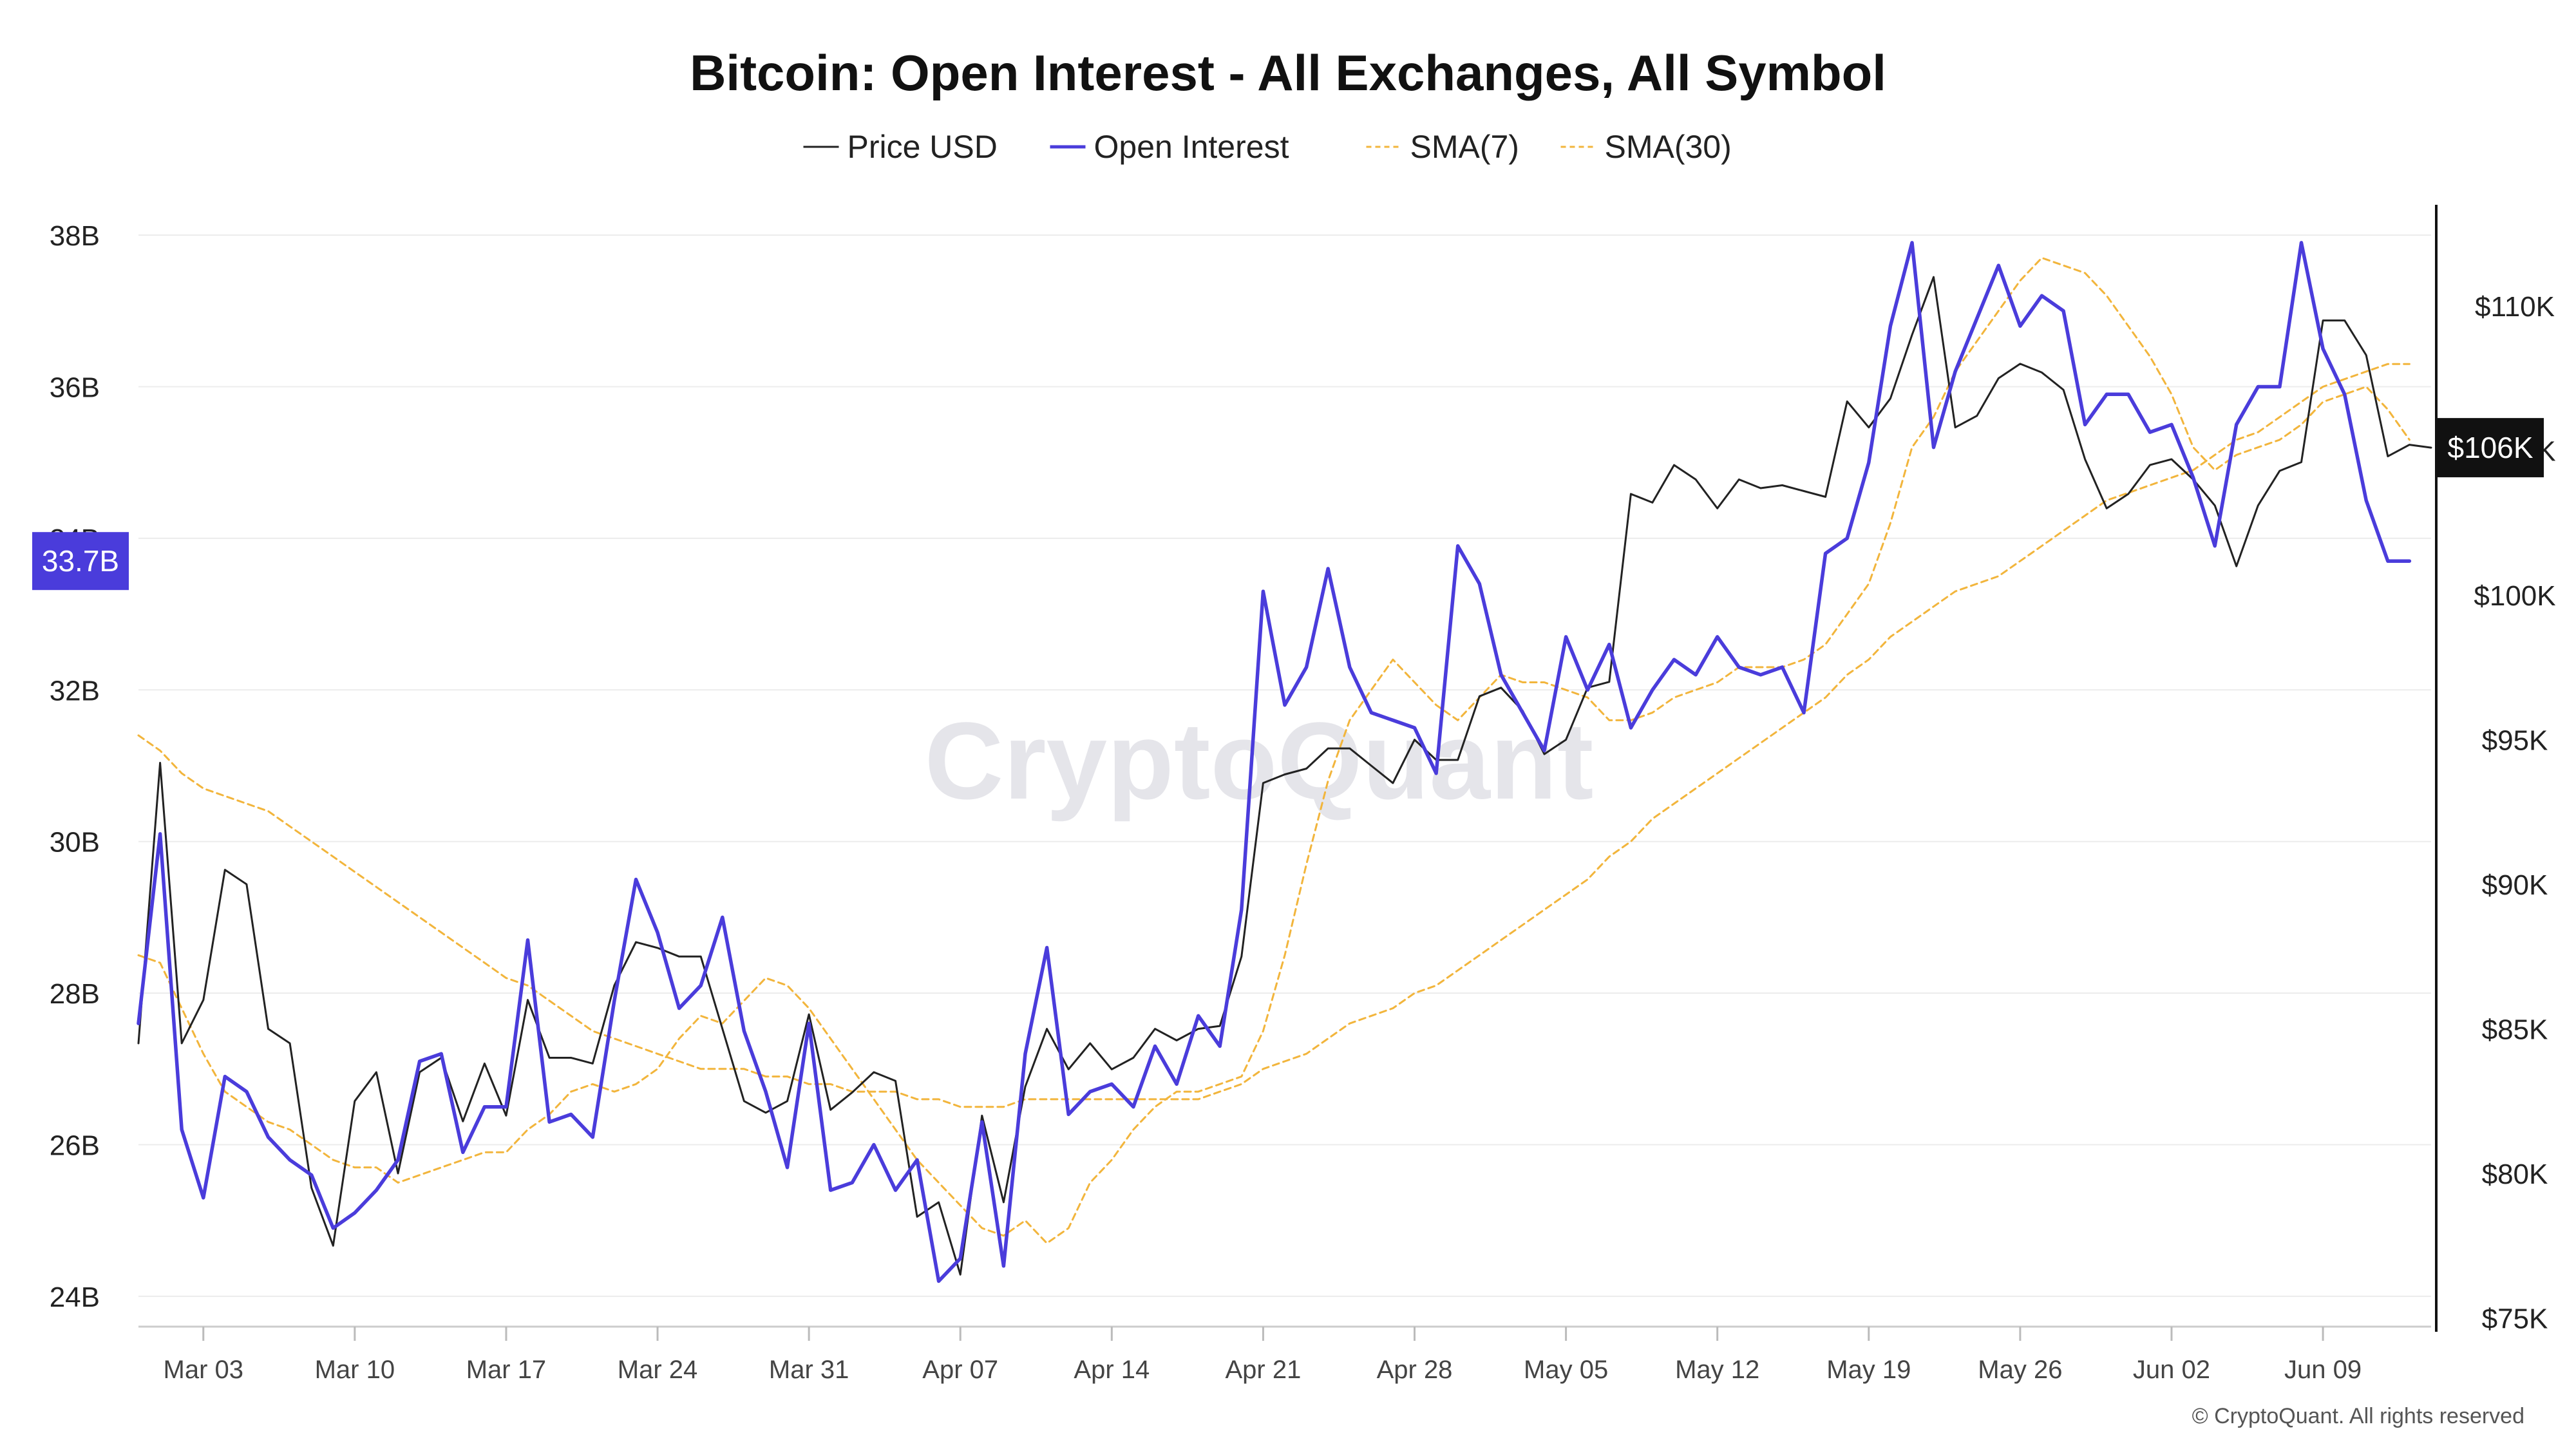 This screenshot has width=2576, height=1449. I want to click on x-tick-label: May 19, so click(1869, 1370).